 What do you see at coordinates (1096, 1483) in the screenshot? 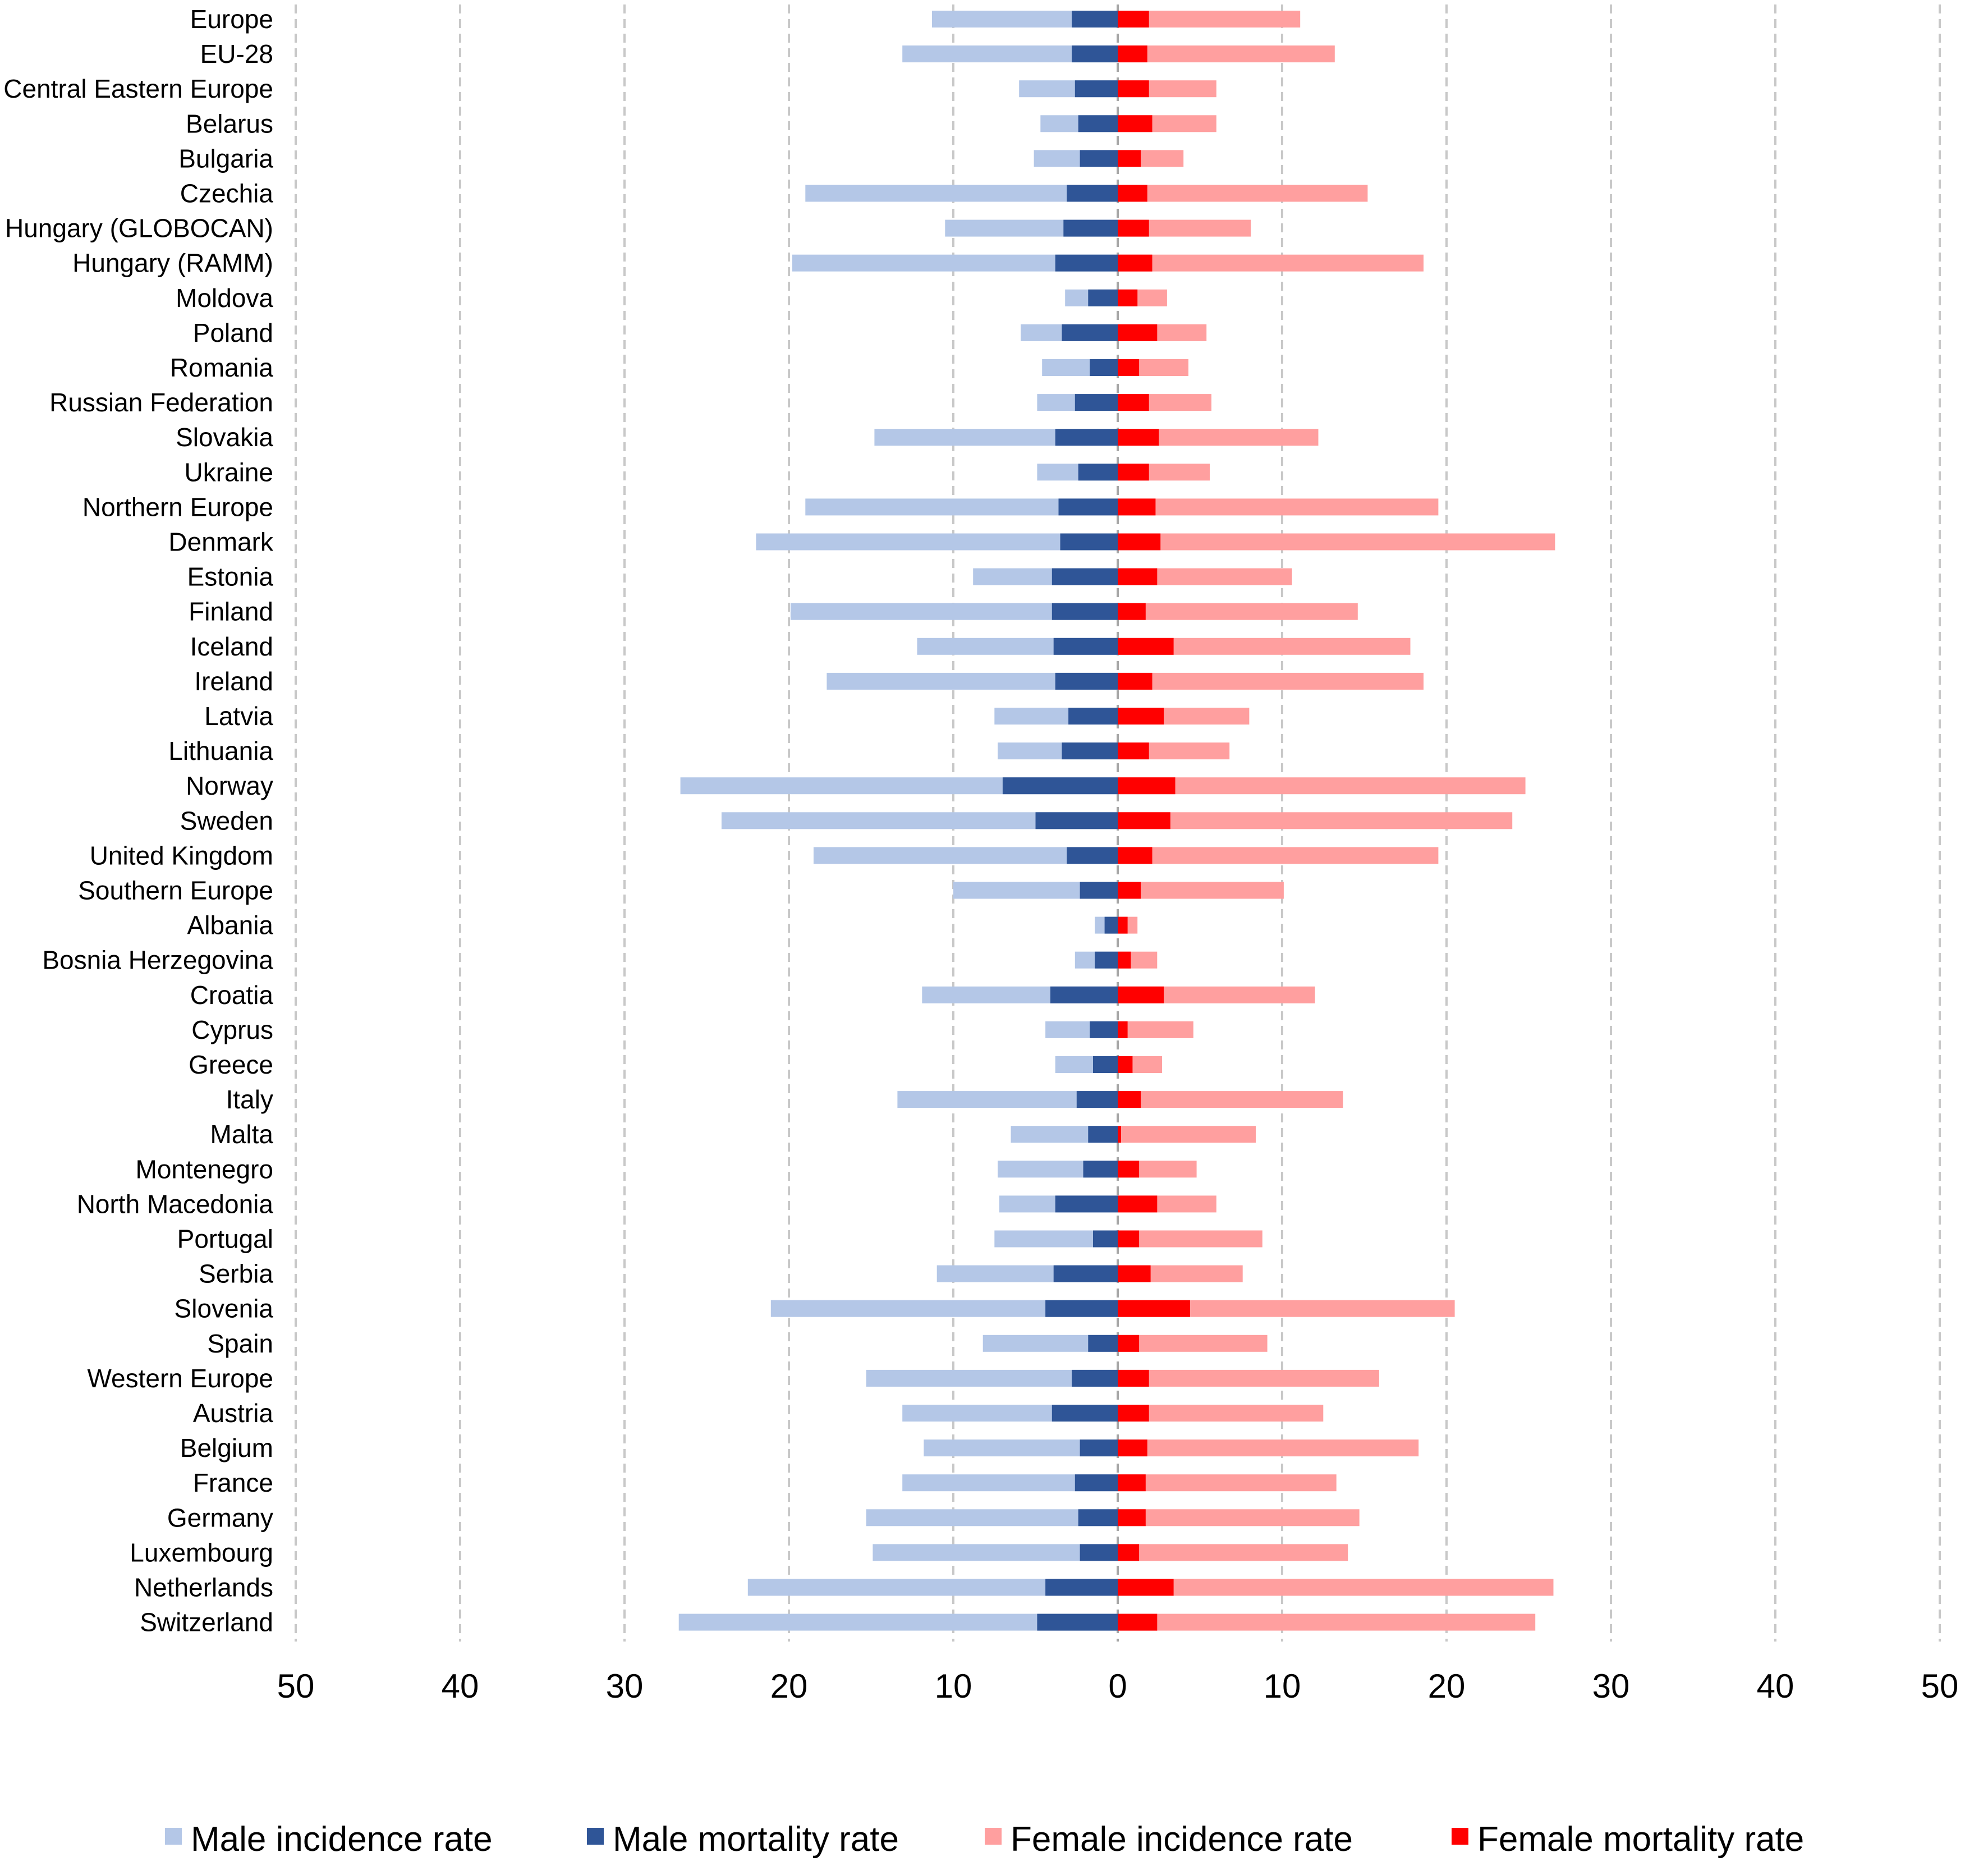
I see `bar-male-mortality-france` at bounding box center [1096, 1483].